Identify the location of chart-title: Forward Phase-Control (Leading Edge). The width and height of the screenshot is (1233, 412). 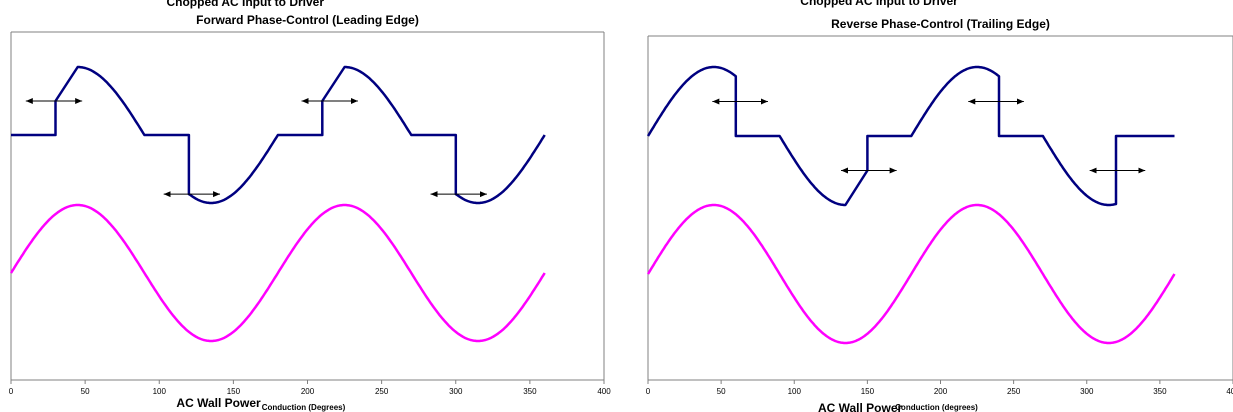
(307, 20).